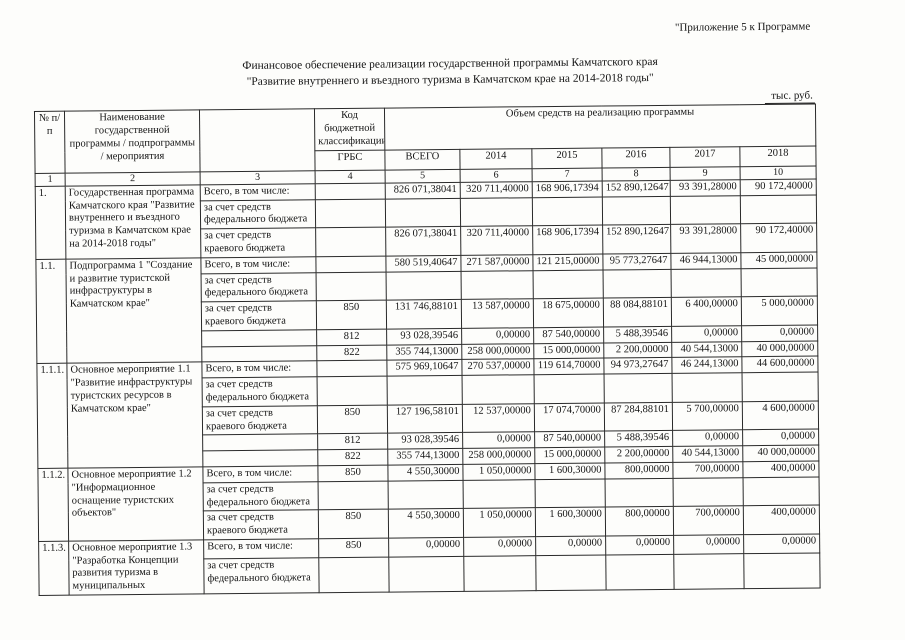 The height and width of the screenshot is (640, 905). I want to click on row-number: 1.1.3., so click(54, 568).